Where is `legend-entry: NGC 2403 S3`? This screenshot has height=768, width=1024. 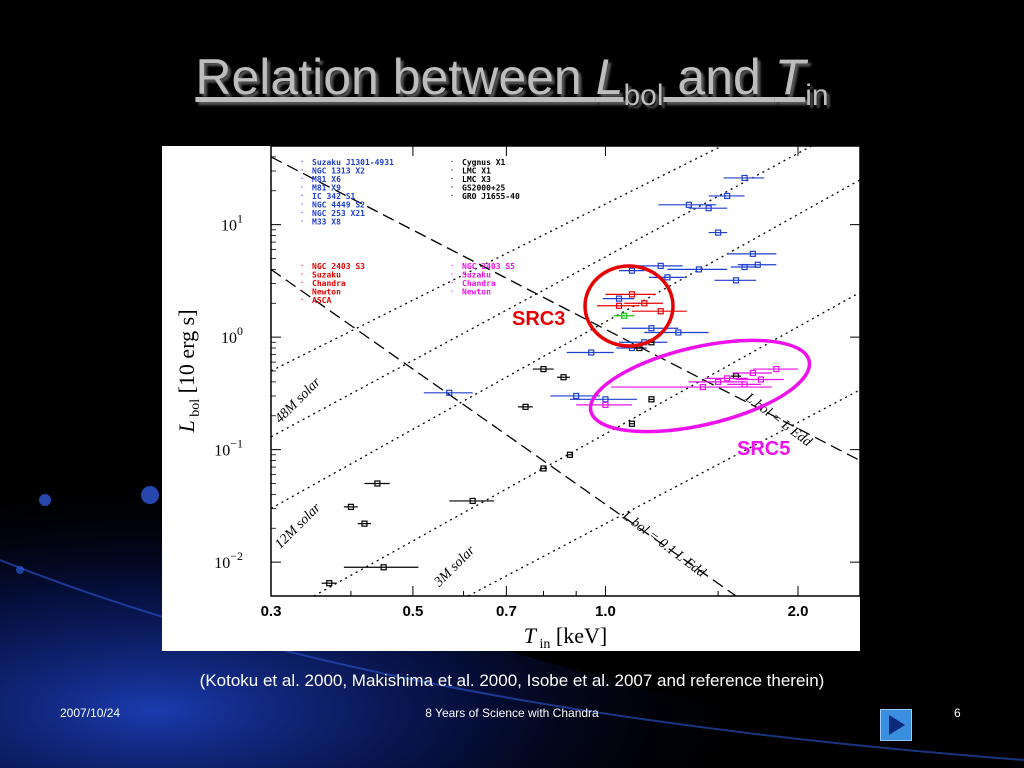
legend-entry: NGC 2403 S3 is located at coordinates (338, 266).